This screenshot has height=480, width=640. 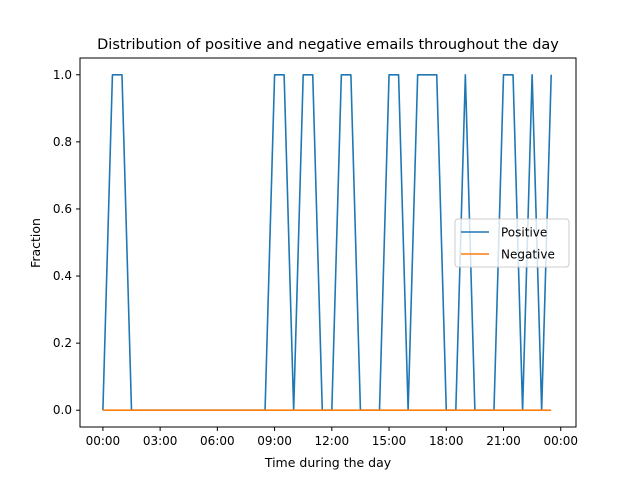 I want to click on legend-label-negative: Negative, so click(x=528, y=255).